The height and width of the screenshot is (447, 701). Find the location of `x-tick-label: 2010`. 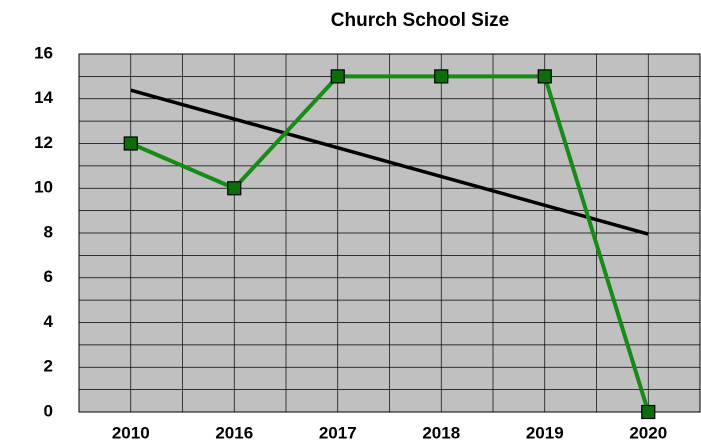

x-tick-label: 2010 is located at coordinates (131, 432).